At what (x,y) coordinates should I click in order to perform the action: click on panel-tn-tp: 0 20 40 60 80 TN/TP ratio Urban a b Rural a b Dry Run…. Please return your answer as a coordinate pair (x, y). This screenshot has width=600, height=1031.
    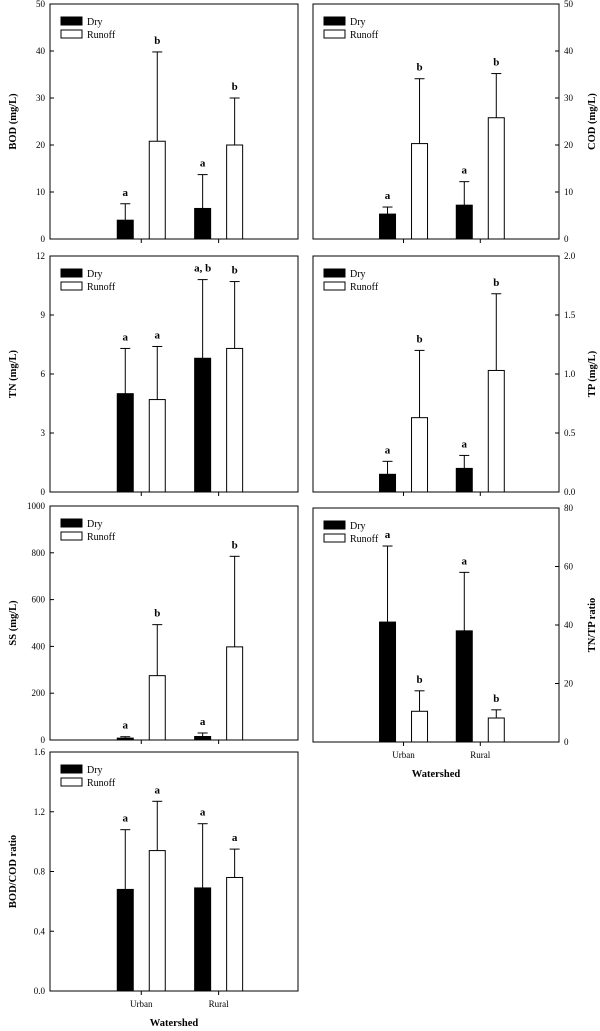
    Looking at the image, I should click on (455, 641).